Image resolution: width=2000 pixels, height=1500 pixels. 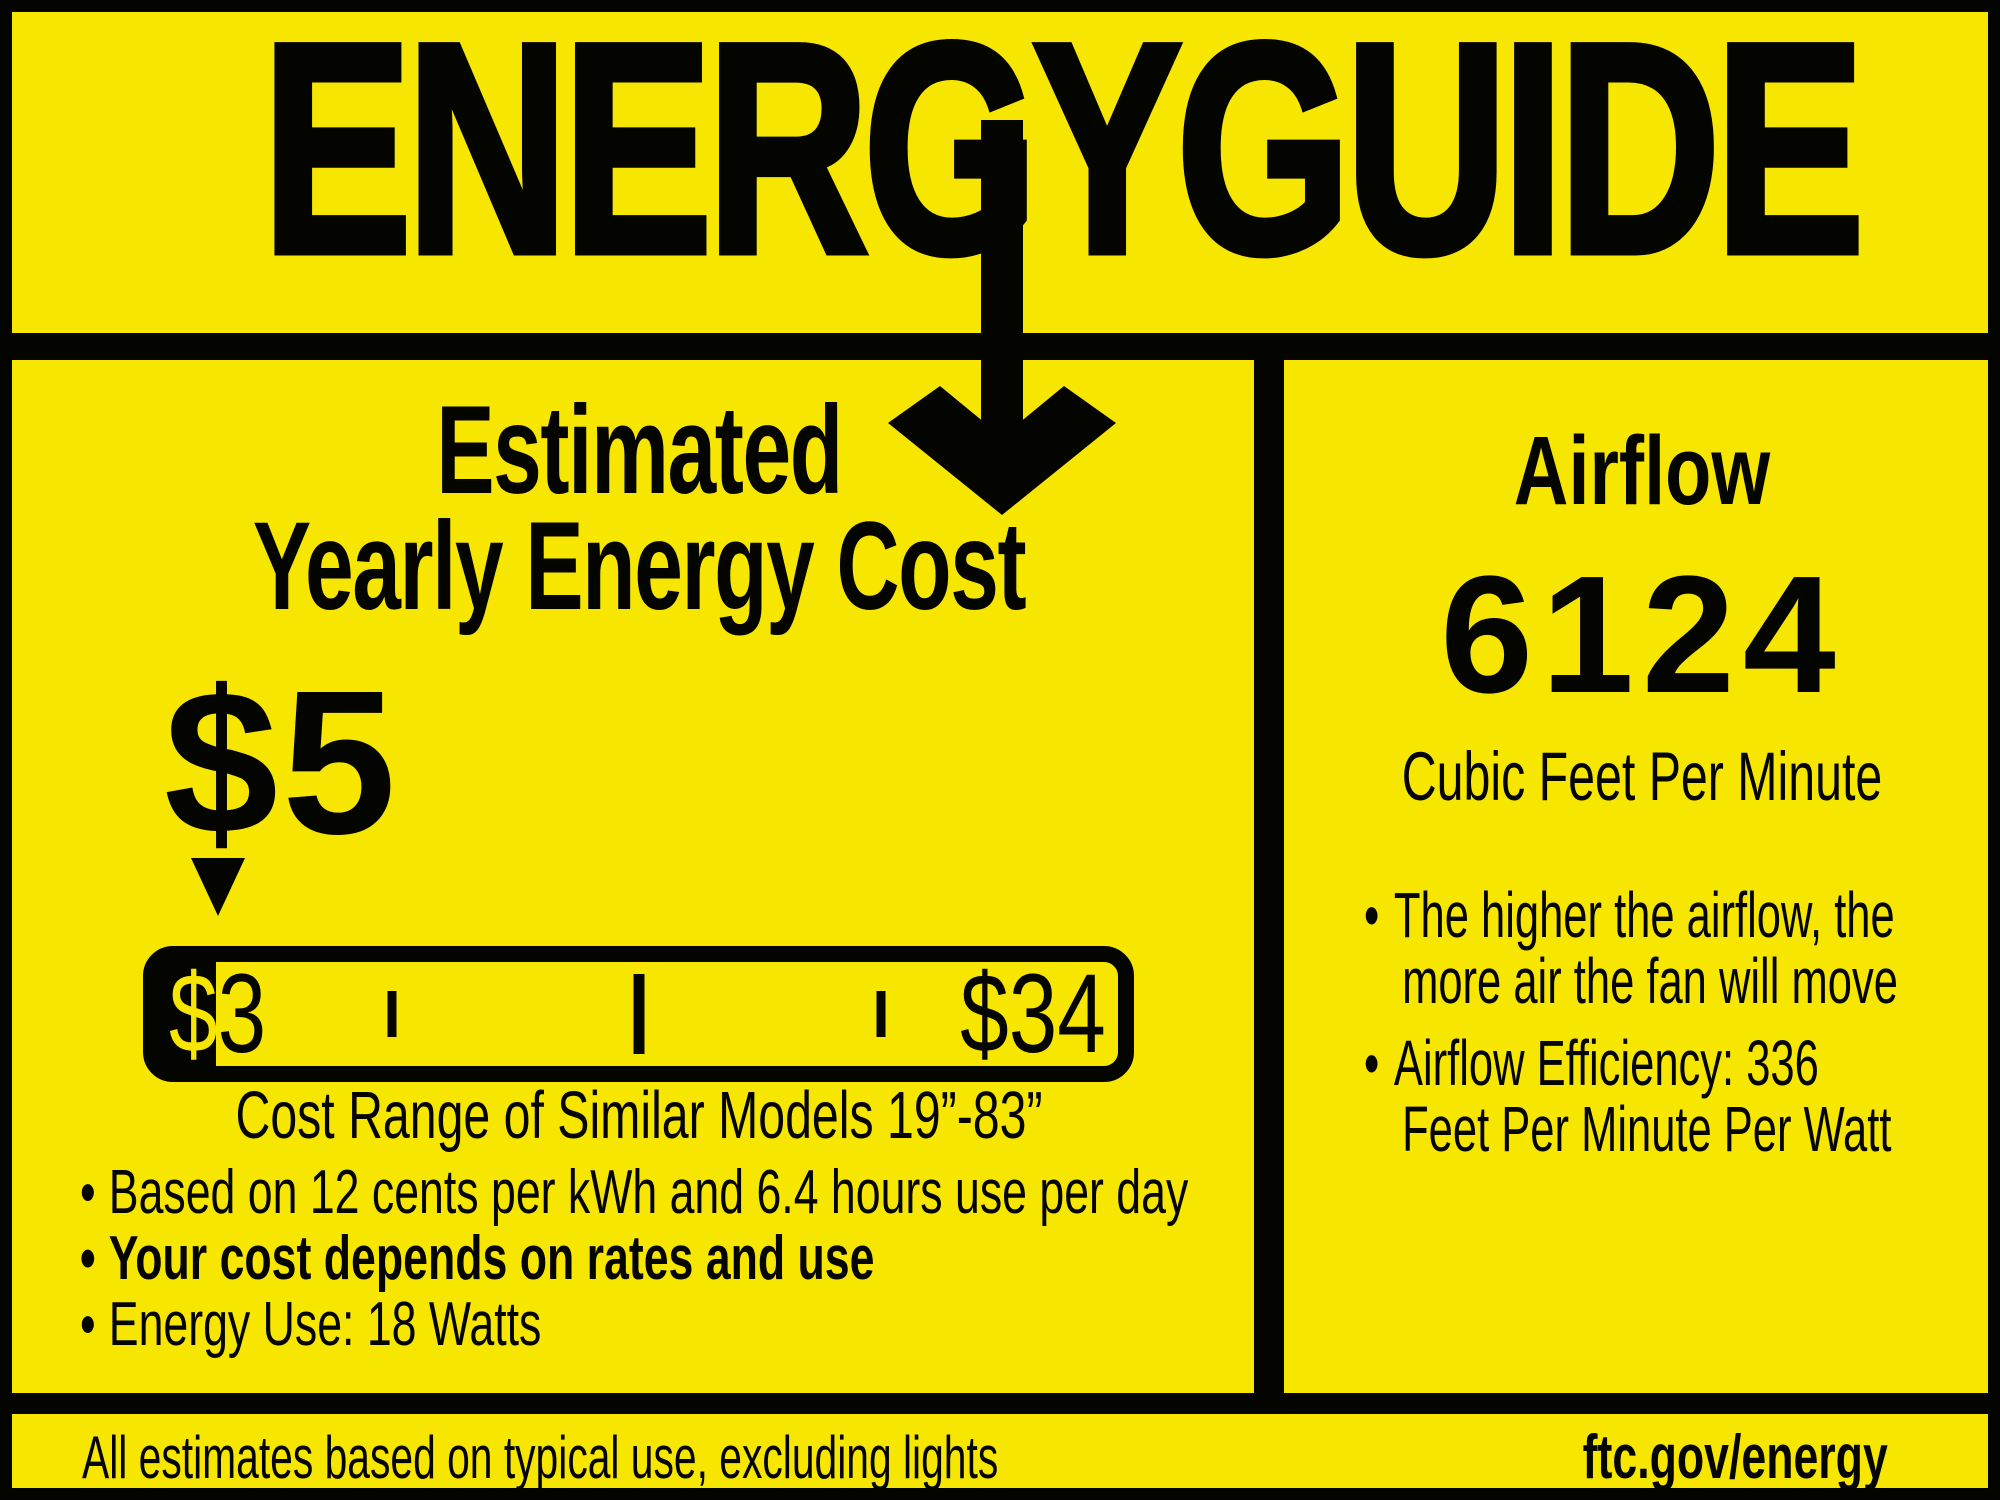 What do you see at coordinates (1002, 317) in the screenshot?
I see `down-arrow-icon` at bounding box center [1002, 317].